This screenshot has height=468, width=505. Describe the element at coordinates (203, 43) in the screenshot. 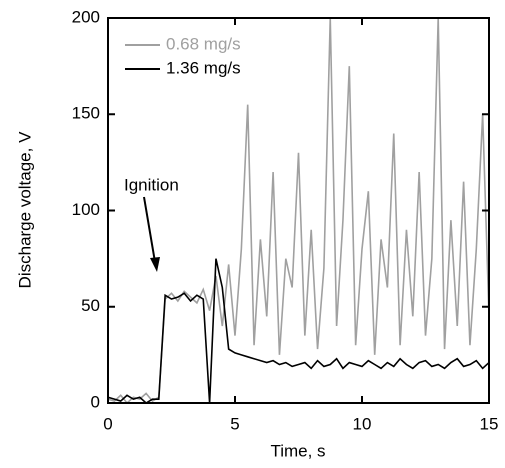

I see `legend-label: 0.68 mg/s` at that location.